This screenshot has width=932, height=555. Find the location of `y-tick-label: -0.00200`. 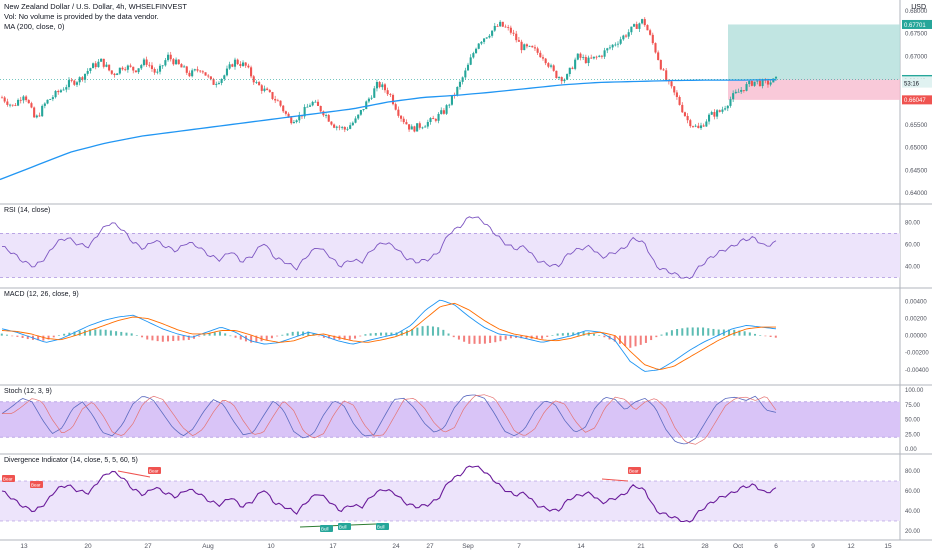

y-tick-label: -0.00200 is located at coordinates (917, 354).